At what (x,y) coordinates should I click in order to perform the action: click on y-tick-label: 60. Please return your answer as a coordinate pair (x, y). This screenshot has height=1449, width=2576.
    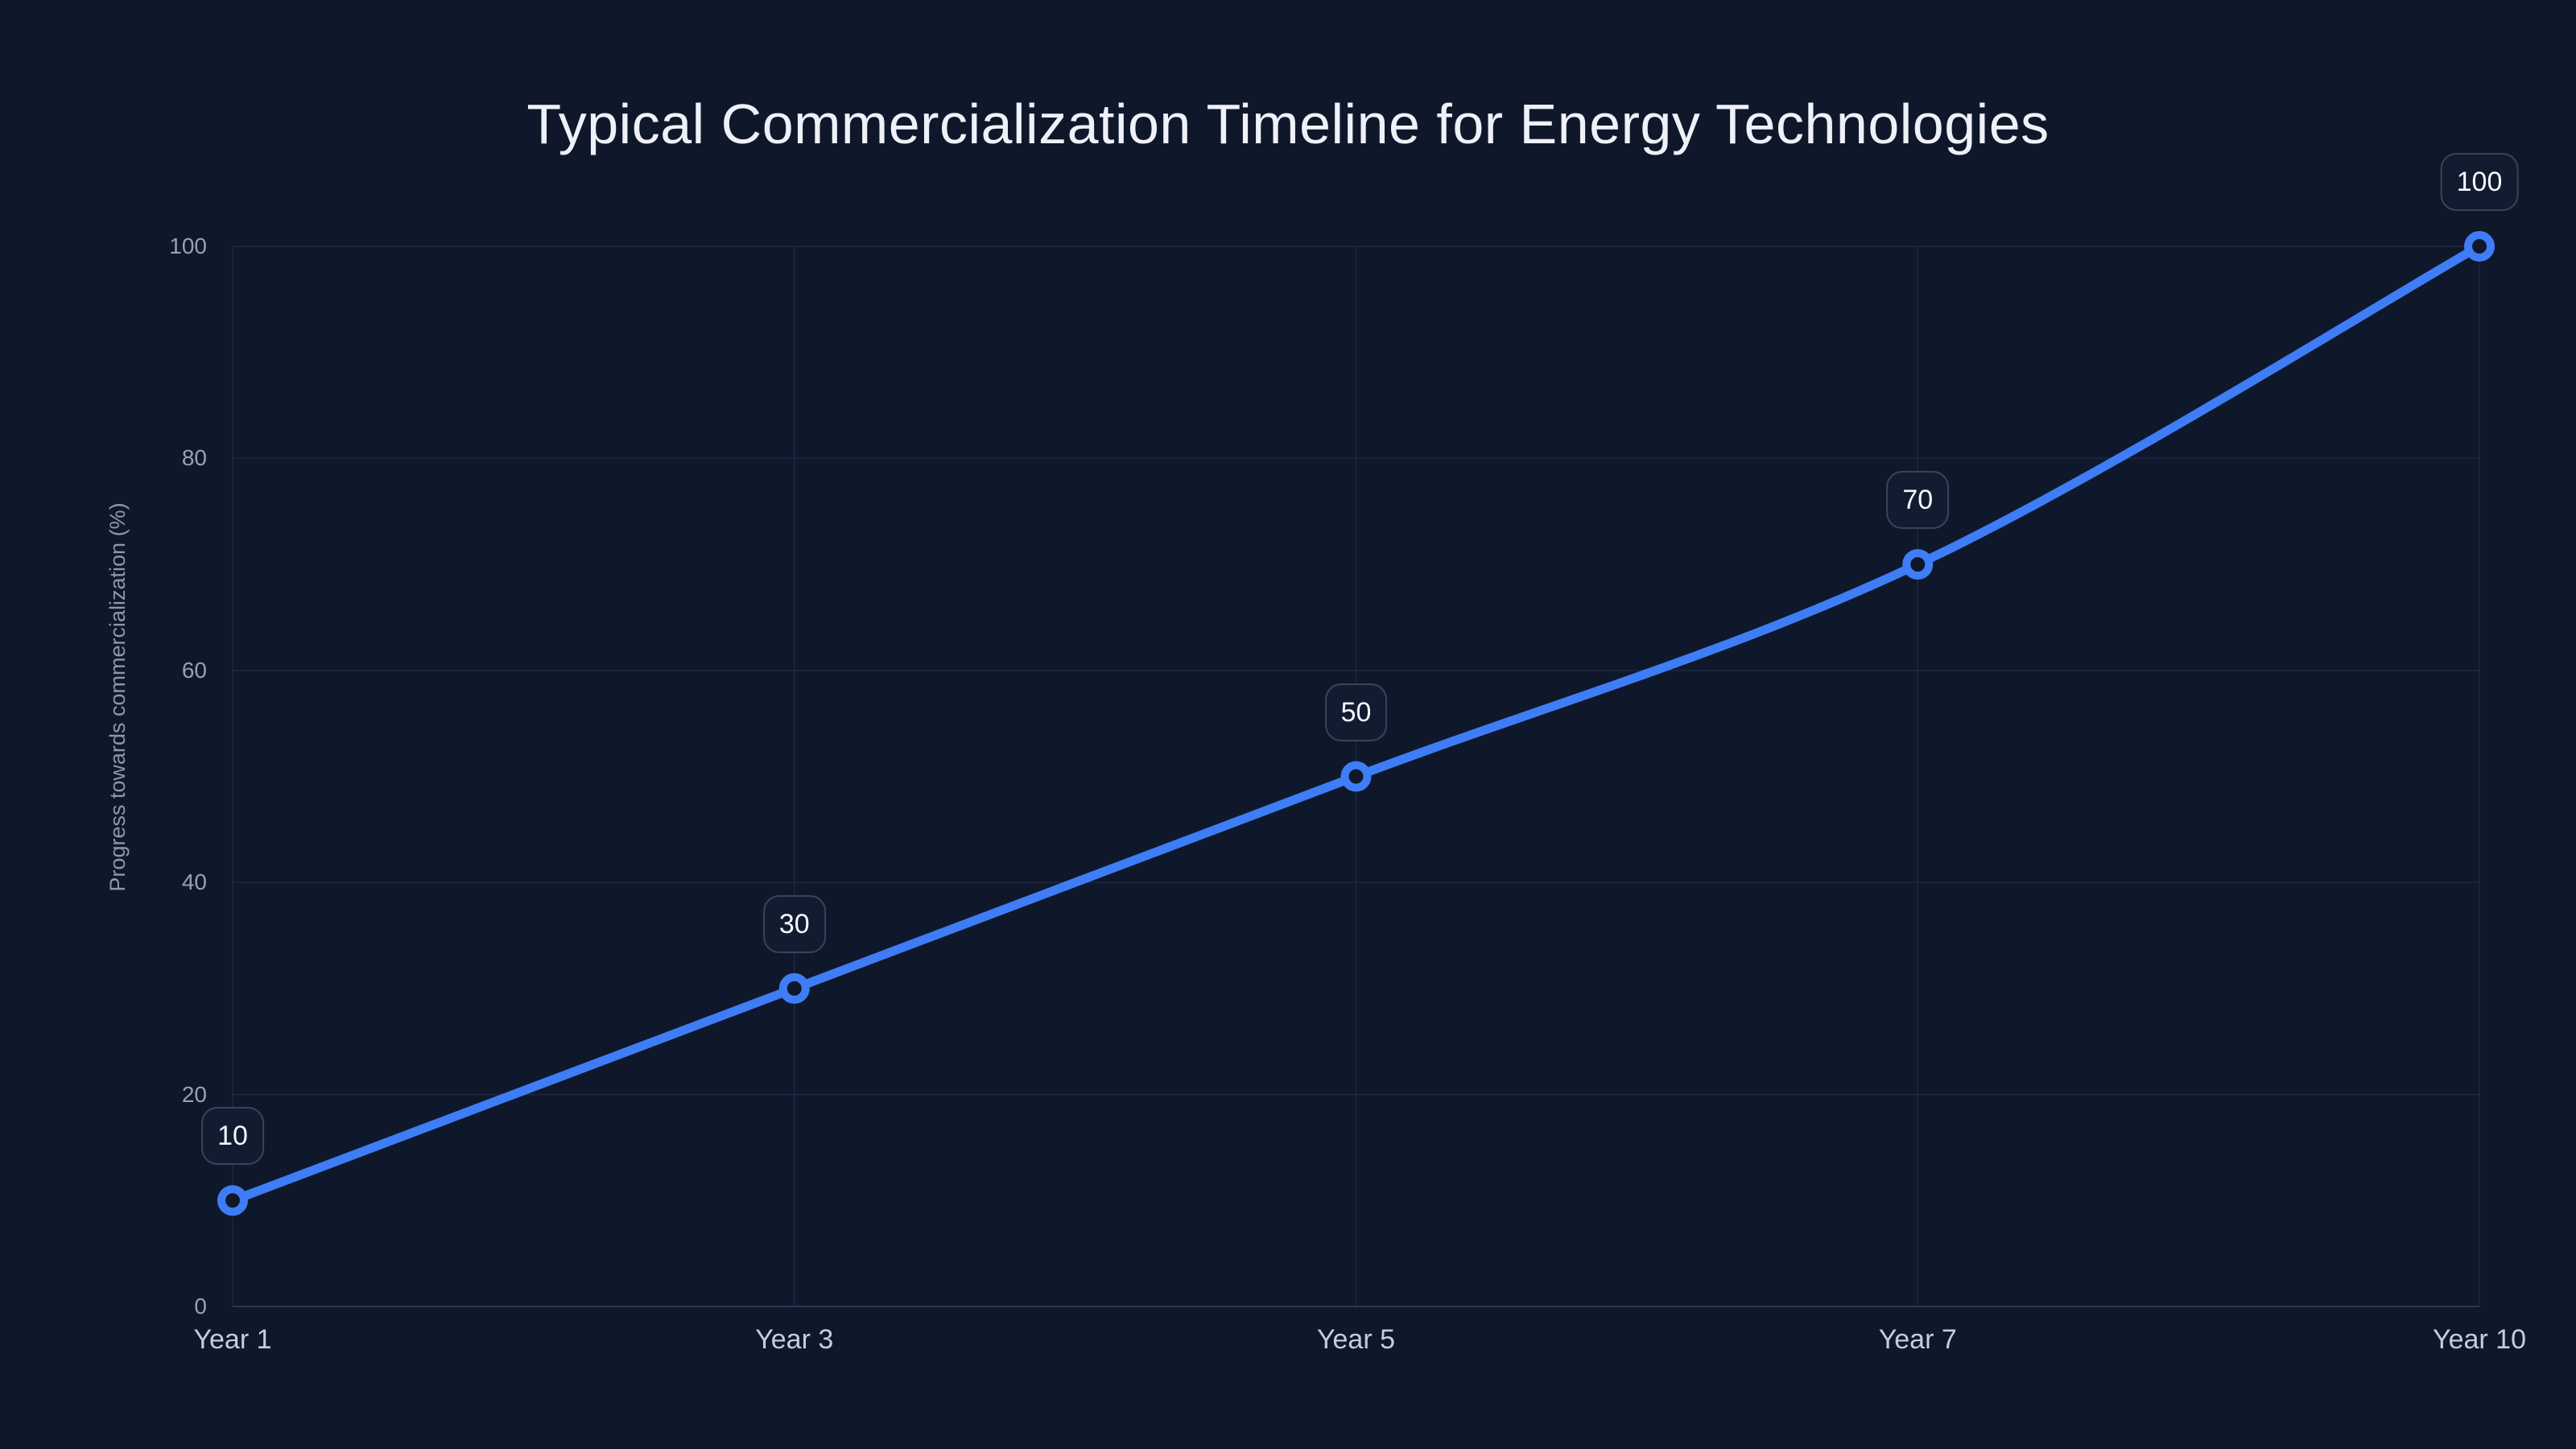
    Looking at the image, I should click on (194, 670).